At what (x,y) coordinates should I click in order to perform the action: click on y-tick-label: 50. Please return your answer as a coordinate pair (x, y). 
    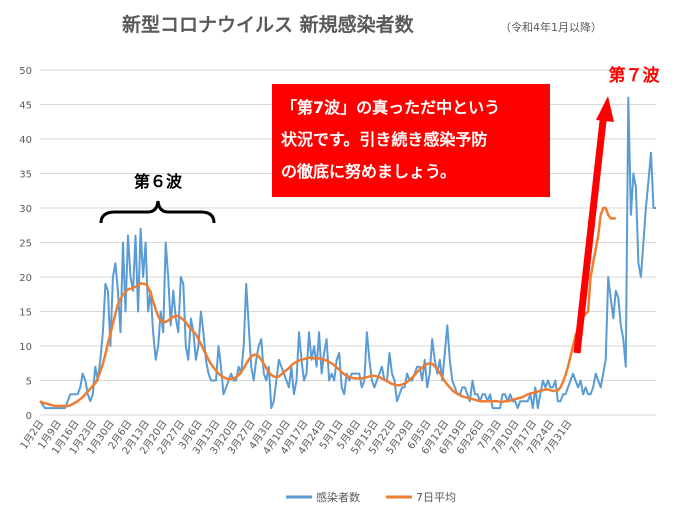
    Looking at the image, I should click on (25, 71).